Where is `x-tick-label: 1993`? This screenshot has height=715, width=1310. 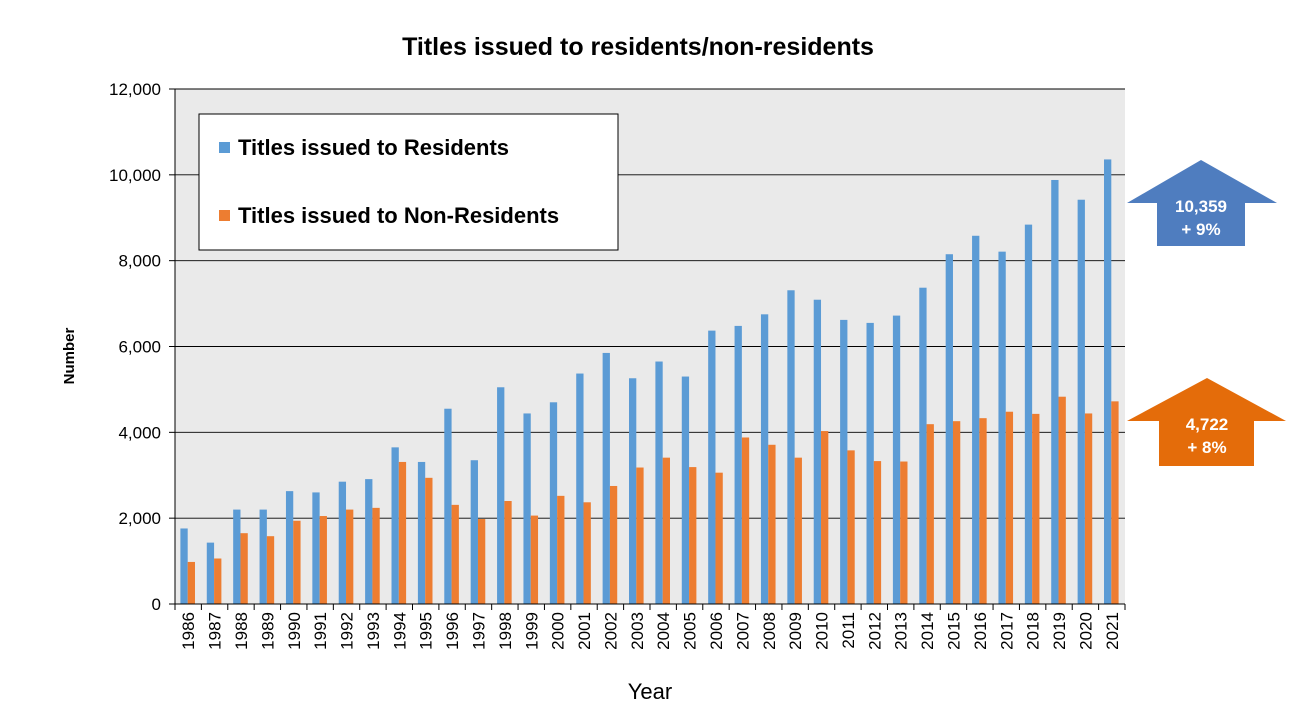 x-tick-label: 1993 is located at coordinates (373, 631).